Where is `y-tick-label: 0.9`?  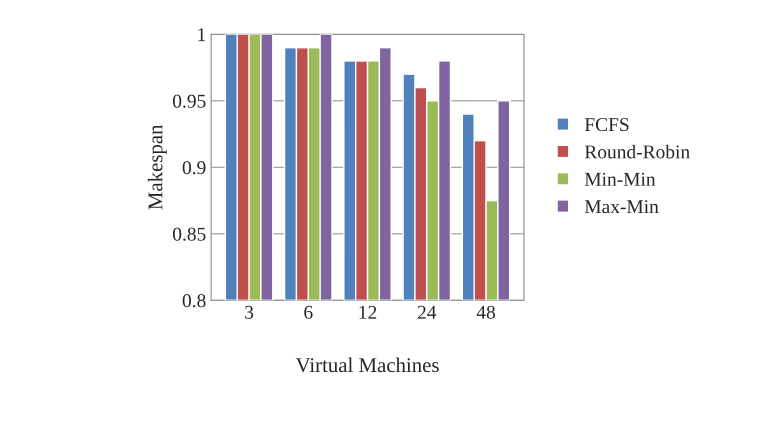
y-tick-label: 0.9 is located at coordinates (194, 167).